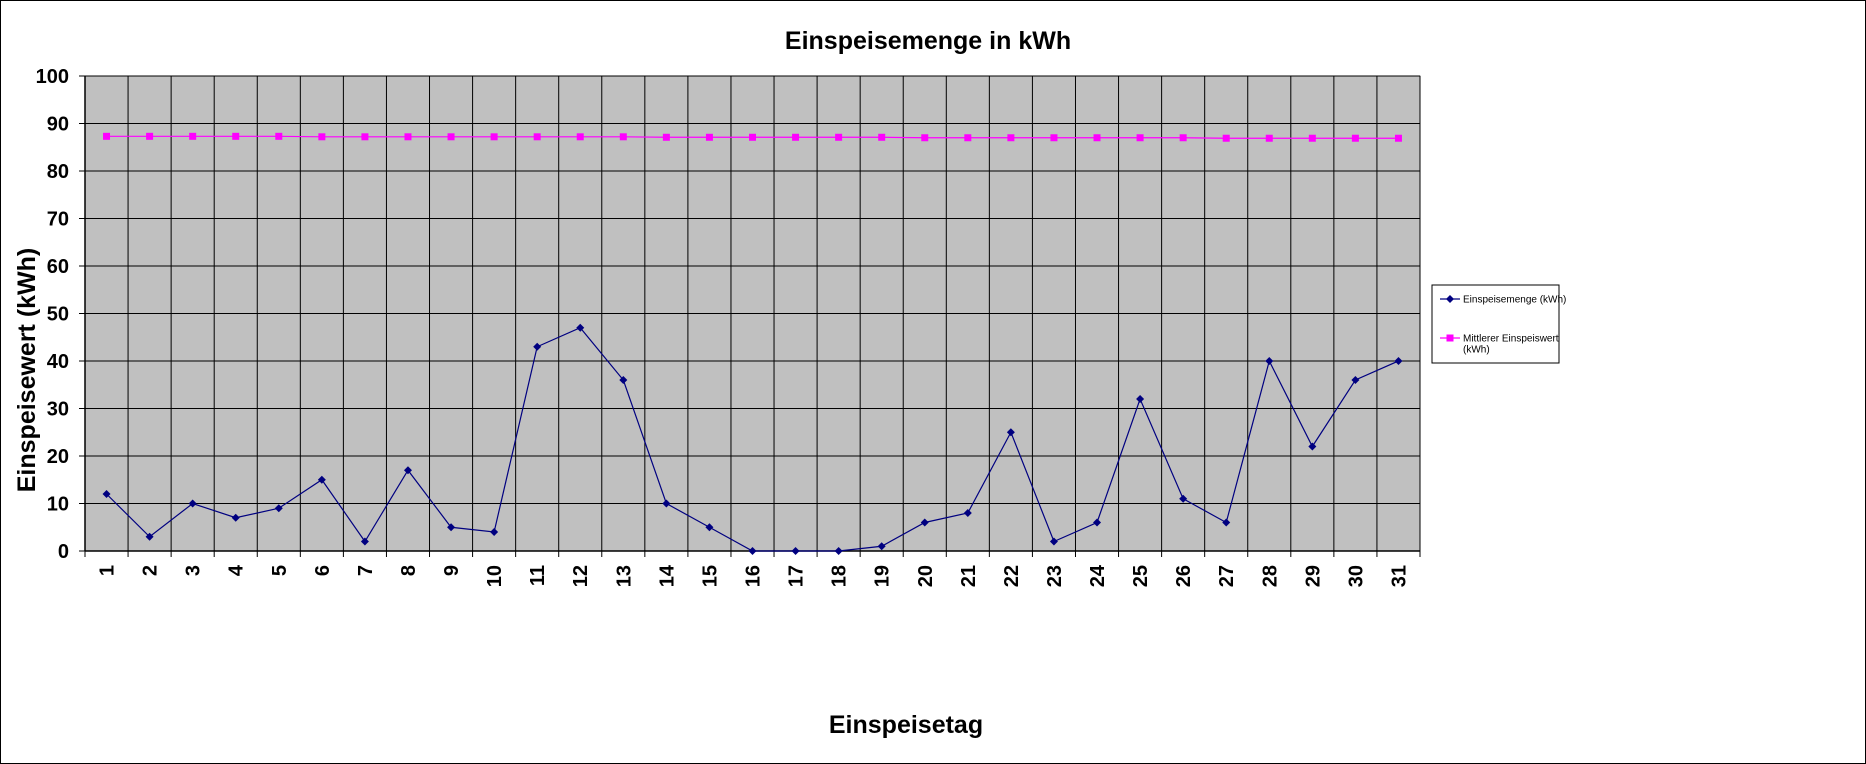 The height and width of the screenshot is (764, 1866). Describe the element at coordinates (581, 576) in the screenshot. I see `x-tick-label: 12` at that location.